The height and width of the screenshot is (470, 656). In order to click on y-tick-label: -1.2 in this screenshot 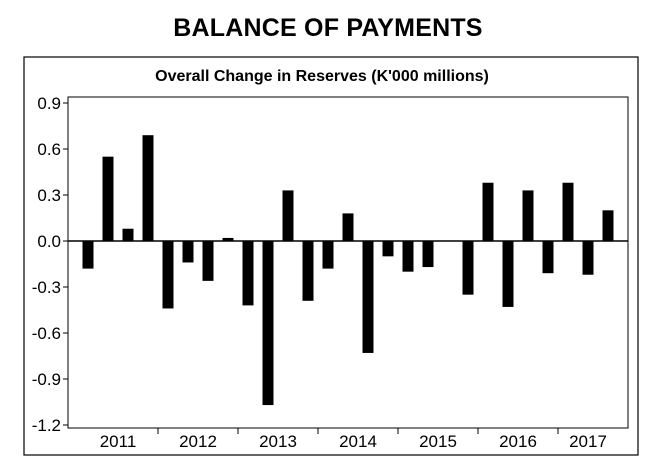, I will do `click(46, 425)`.